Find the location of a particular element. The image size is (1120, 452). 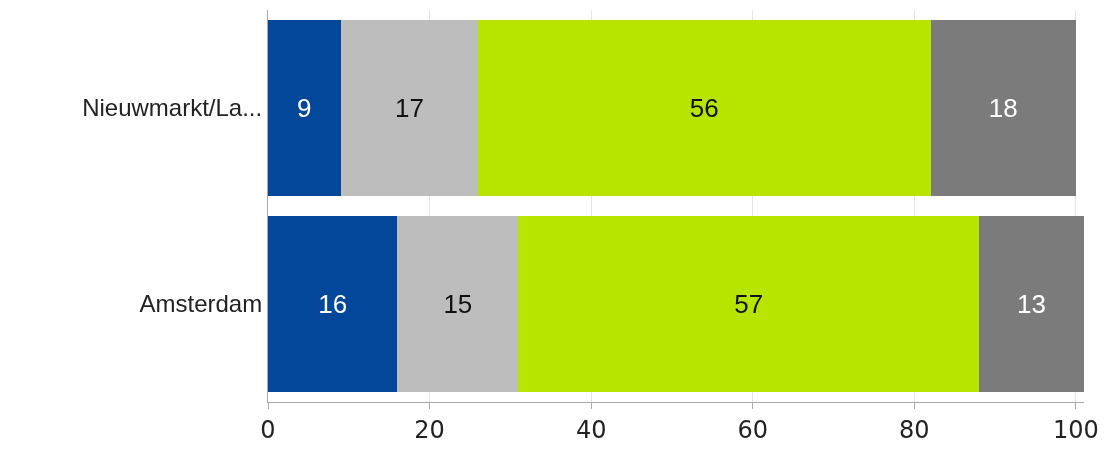

x-tick-label: 40 is located at coordinates (591, 429).